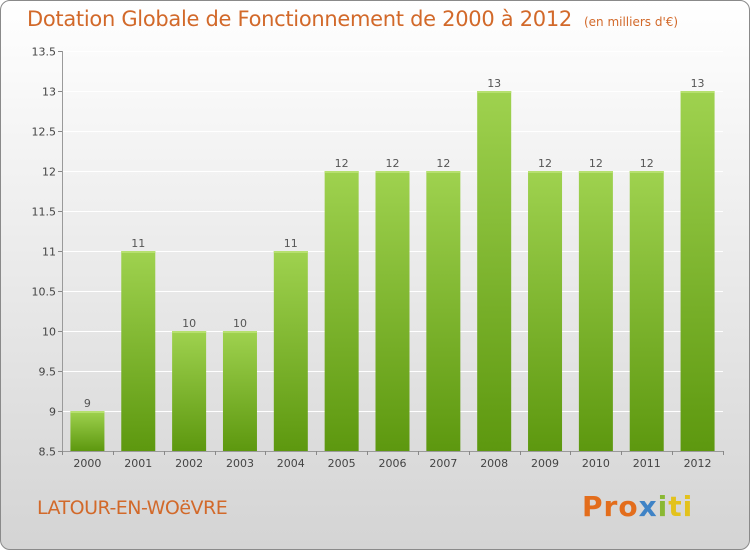  What do you see at coordinates (49, 252) in the screenshot?
I see `y-tick-label: 11` at bounding box center [49, 252].